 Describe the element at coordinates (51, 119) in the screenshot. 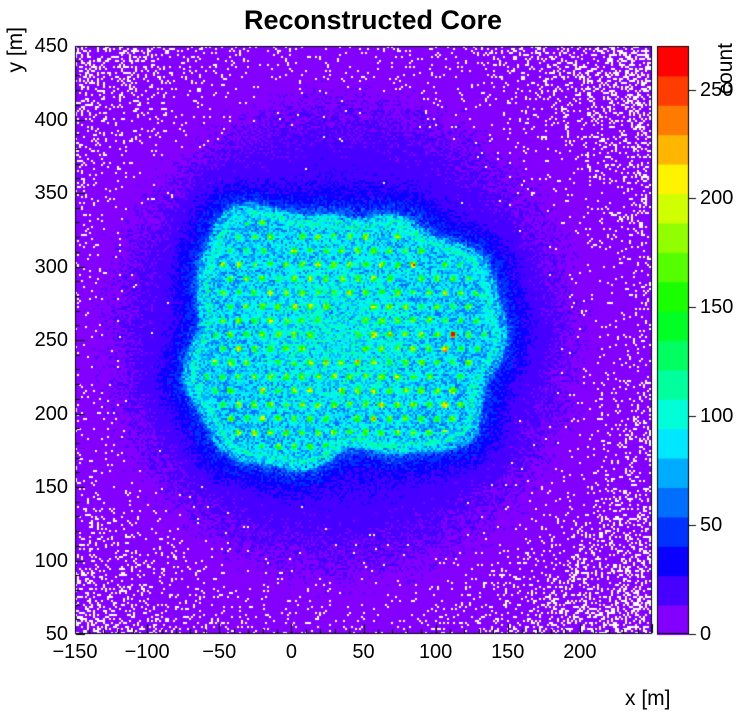

I see `y-tick-label: 400` at that location.